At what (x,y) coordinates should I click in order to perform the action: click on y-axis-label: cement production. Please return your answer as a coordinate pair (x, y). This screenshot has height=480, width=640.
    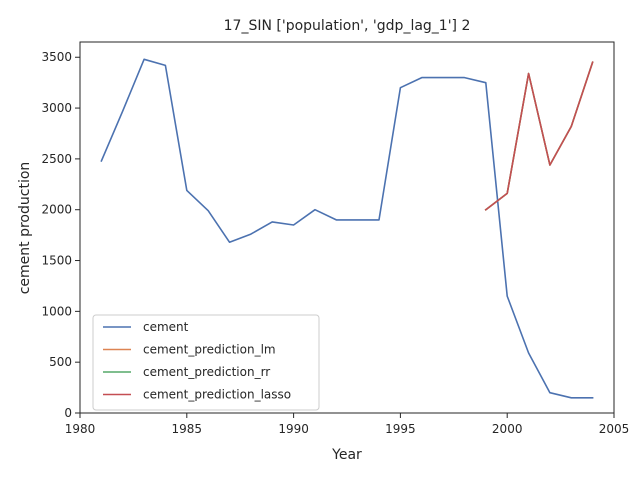
    Looking at the image, I should click on (25, 228).